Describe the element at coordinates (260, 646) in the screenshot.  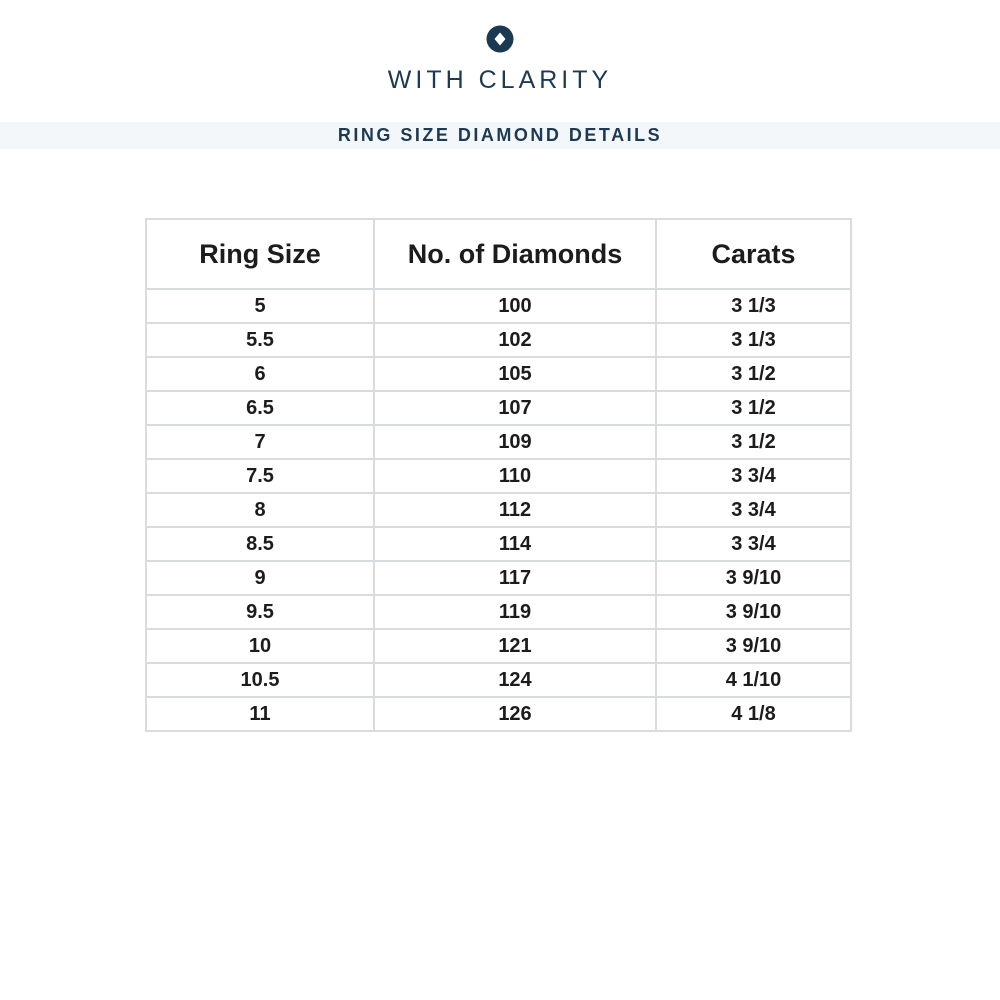
I see `table-cell: 10` at that location.